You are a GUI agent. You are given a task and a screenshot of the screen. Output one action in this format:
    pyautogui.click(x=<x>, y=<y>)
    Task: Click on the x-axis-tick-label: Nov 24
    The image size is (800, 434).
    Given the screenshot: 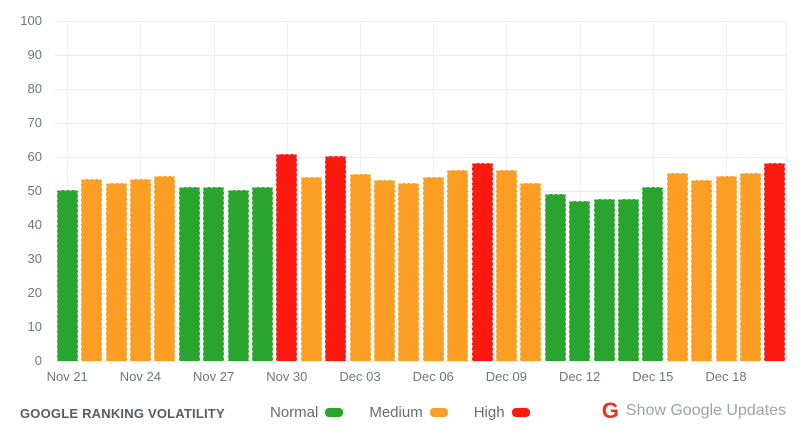 What is the action you would take?
    pyautogui.click(x=140, y=376)
    